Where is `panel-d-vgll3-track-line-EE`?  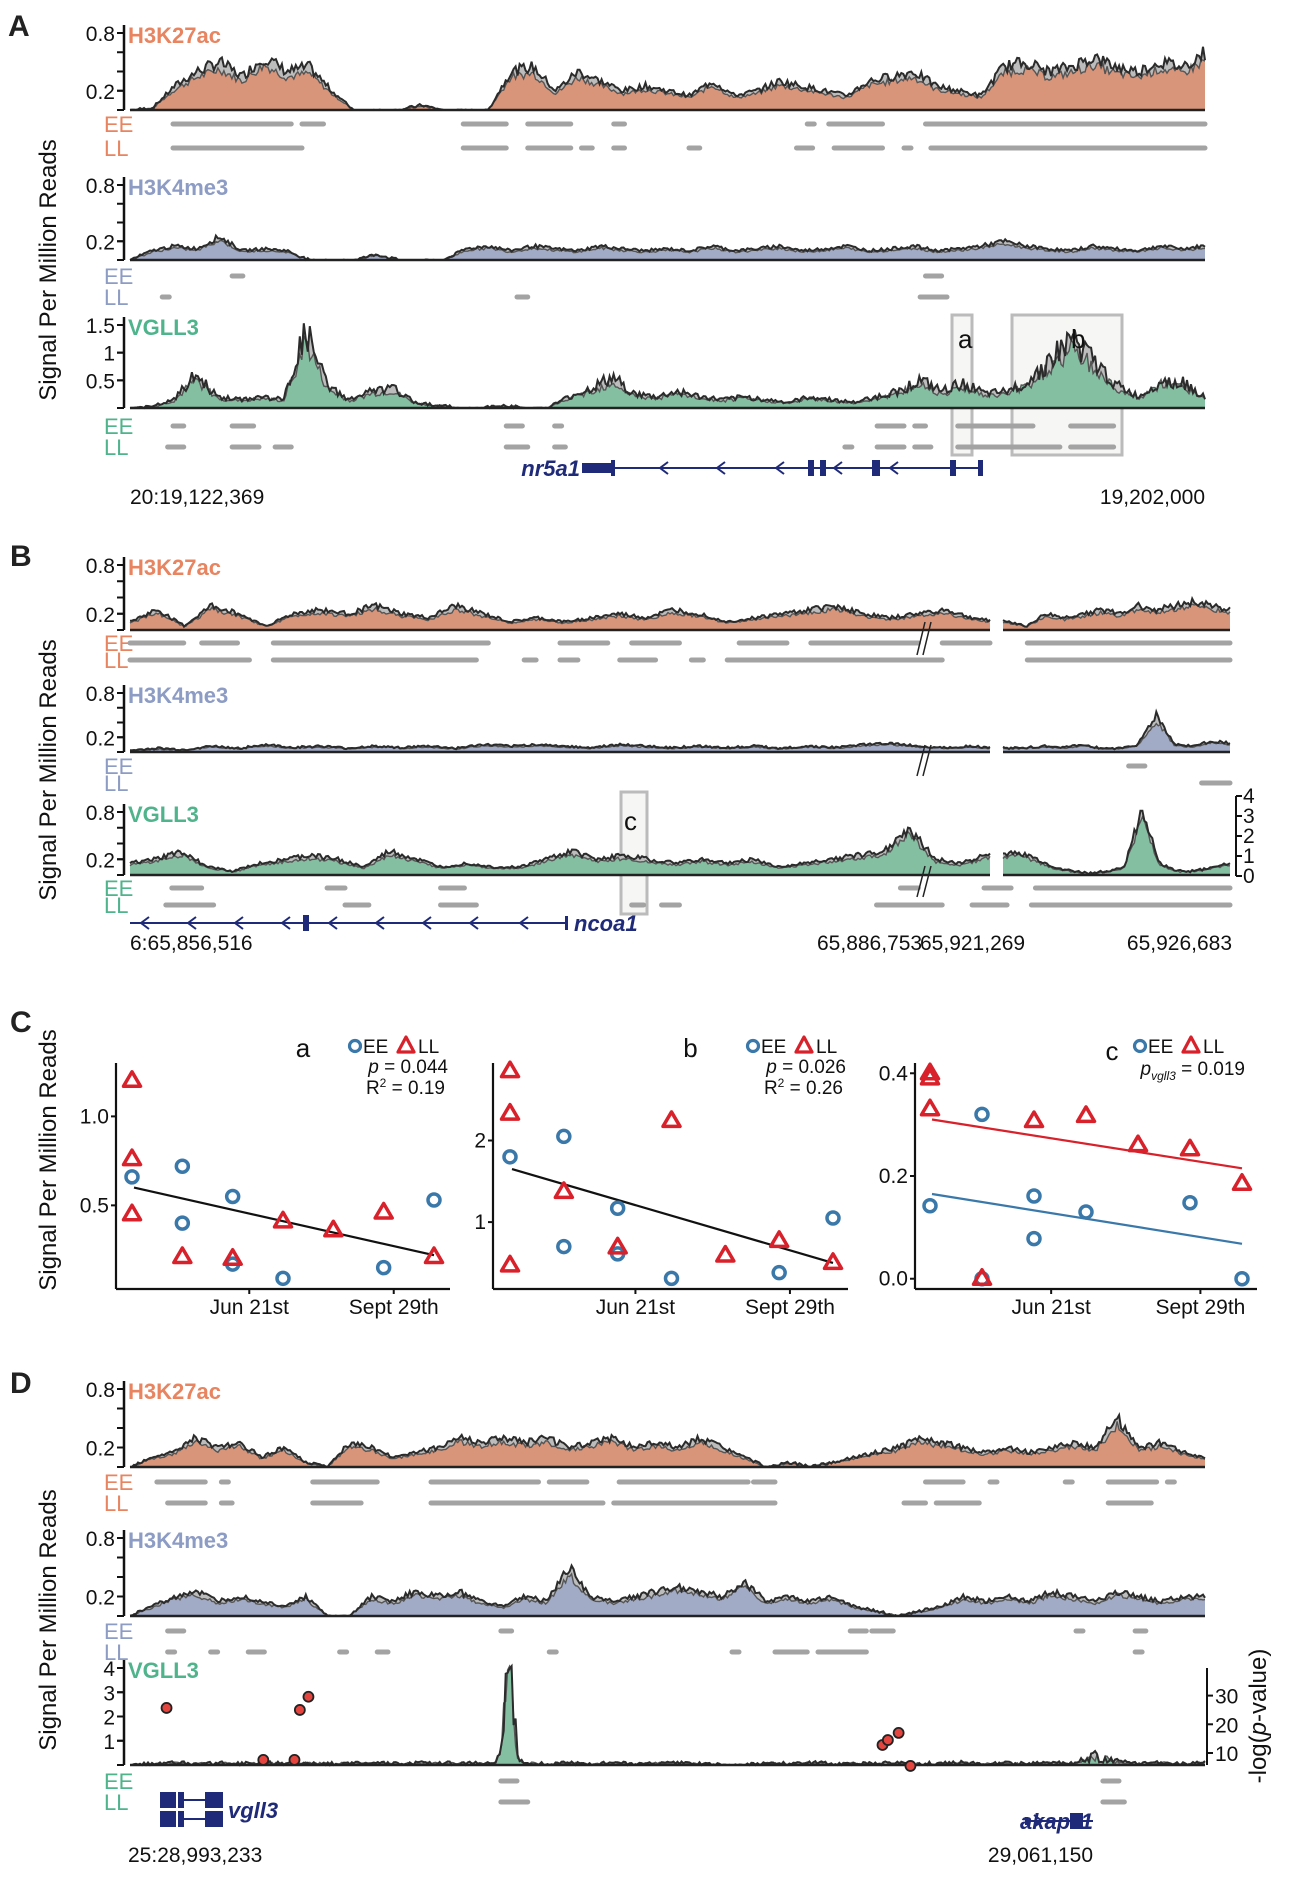
panel-d-vgll3-track-line-EE is located at coordinates (667, 1715).